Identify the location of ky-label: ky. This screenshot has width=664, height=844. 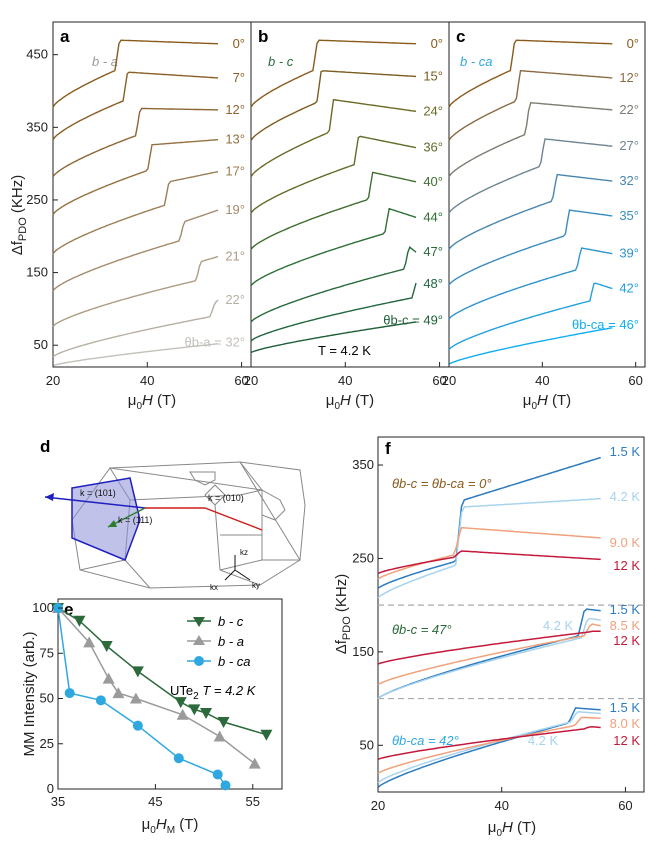
(256, 585).